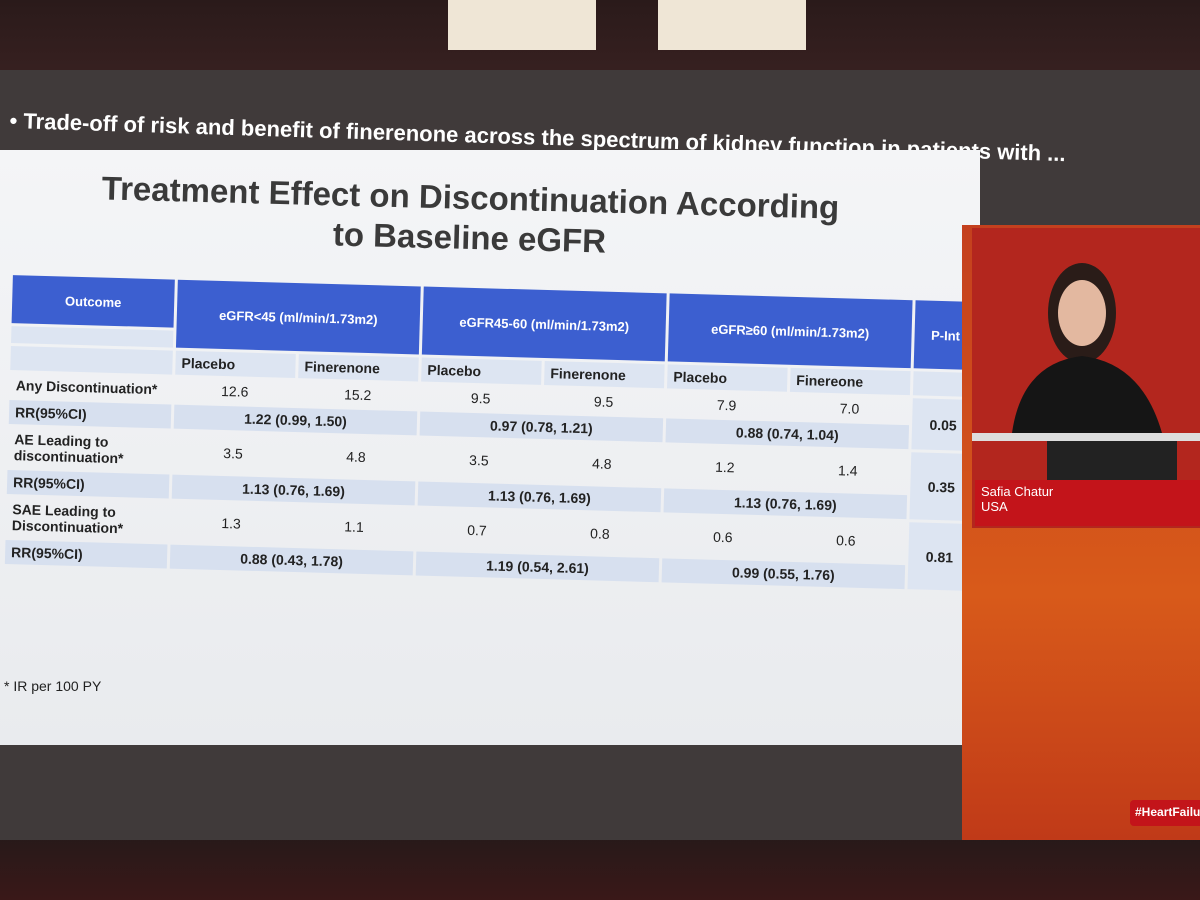 This screenshot has height=900, width=1200. I want to click on footnote: * IR per 100 PY, so click(53, 686).